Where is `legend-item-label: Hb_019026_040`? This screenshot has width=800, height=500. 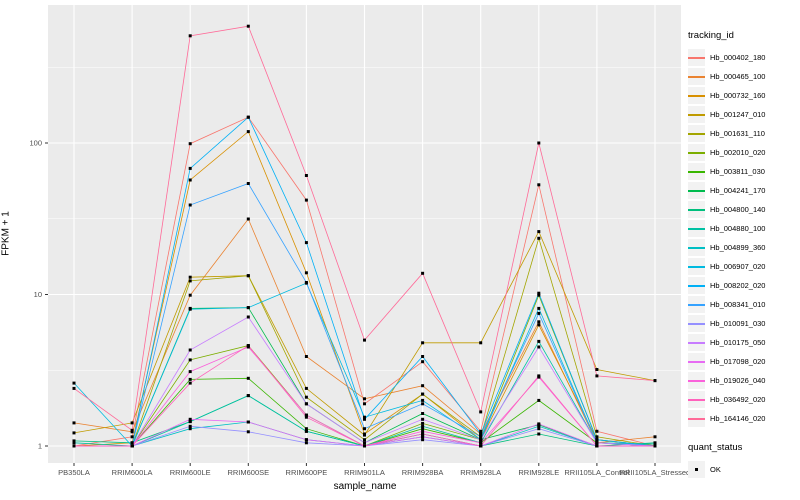 legend-item-label: Hb_019026_040 is located at coordinates (738, 380).